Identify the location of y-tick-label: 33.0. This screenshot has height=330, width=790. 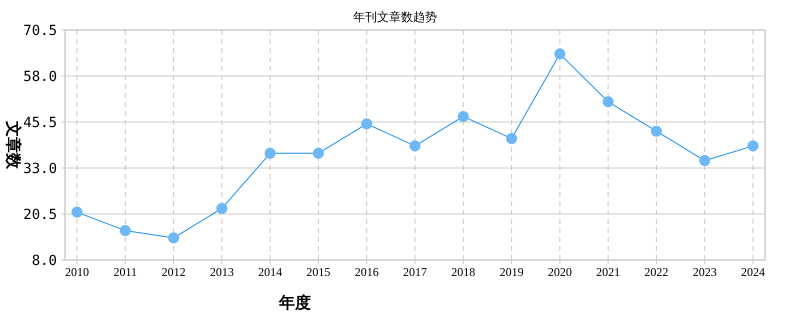
(40, 169).